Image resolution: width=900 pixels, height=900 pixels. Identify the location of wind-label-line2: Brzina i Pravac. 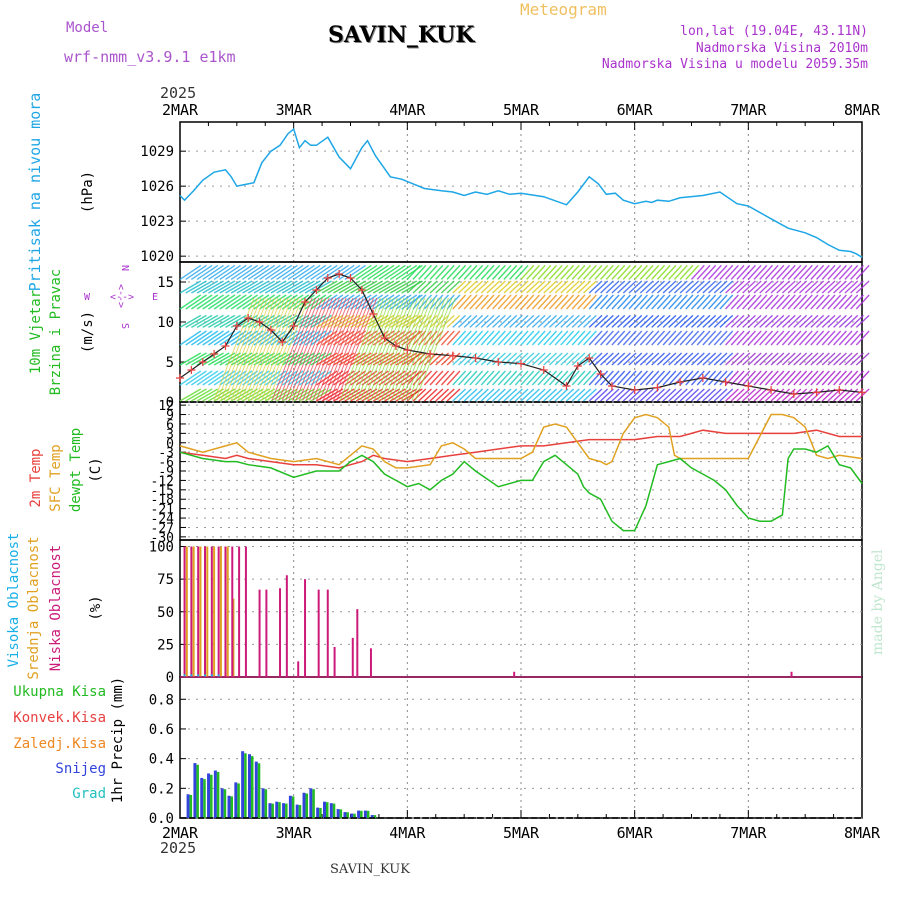
(56, 332).